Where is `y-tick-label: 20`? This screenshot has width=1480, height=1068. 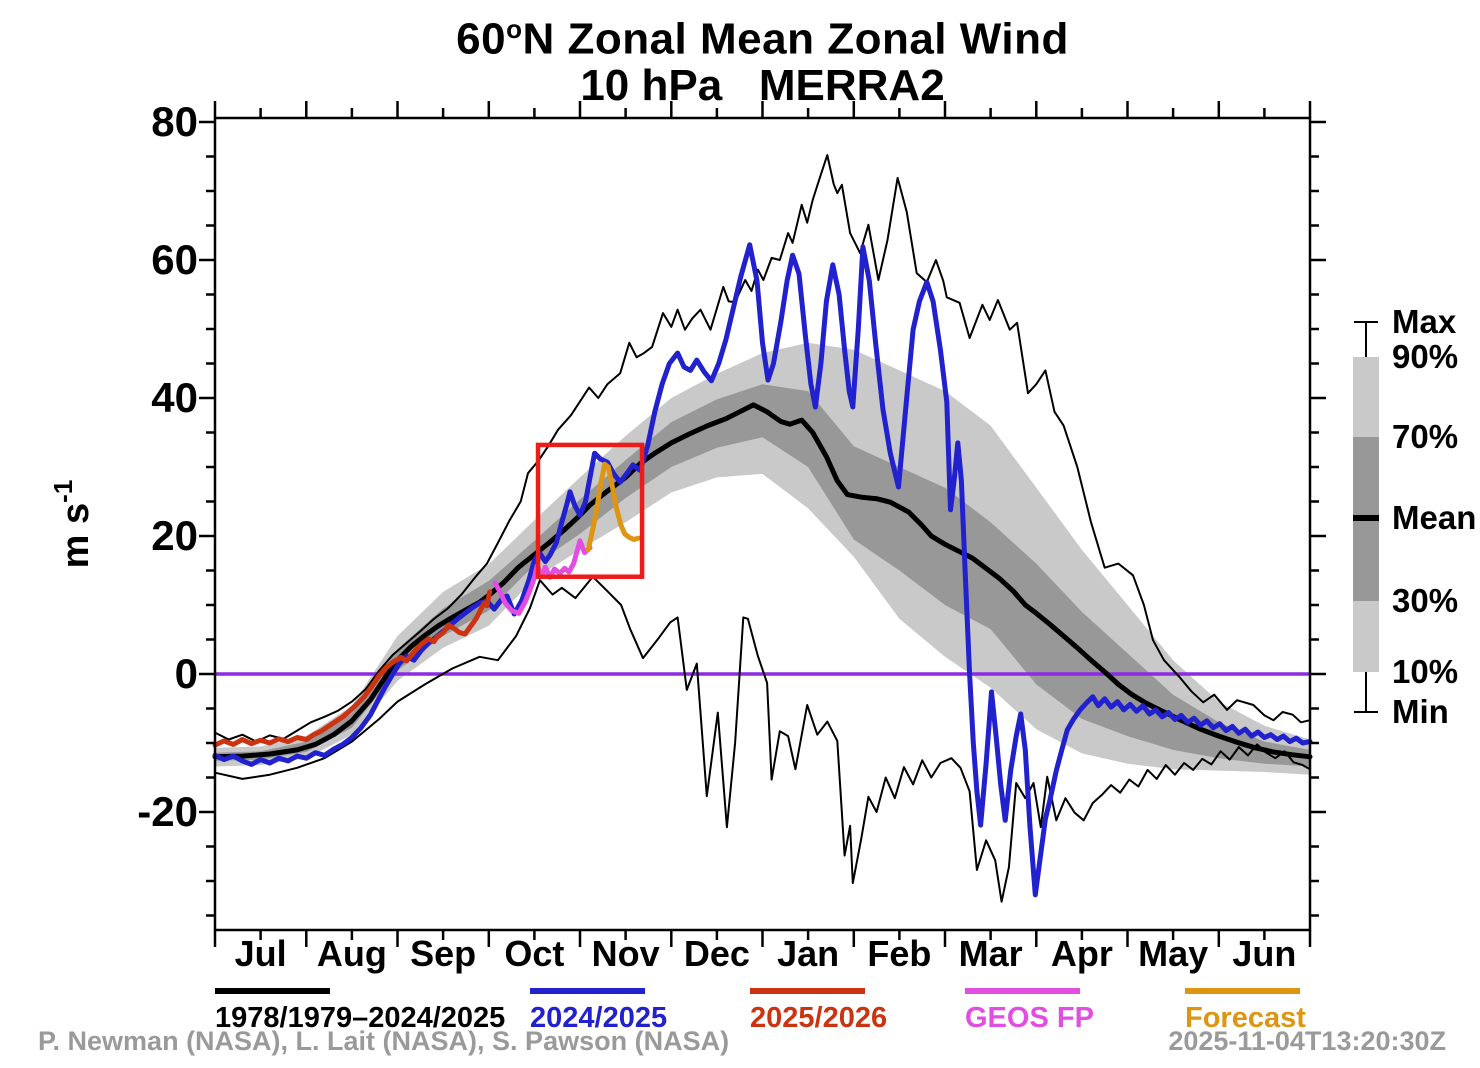 y-tick-label: 20 is located at coordinates (174, 535).